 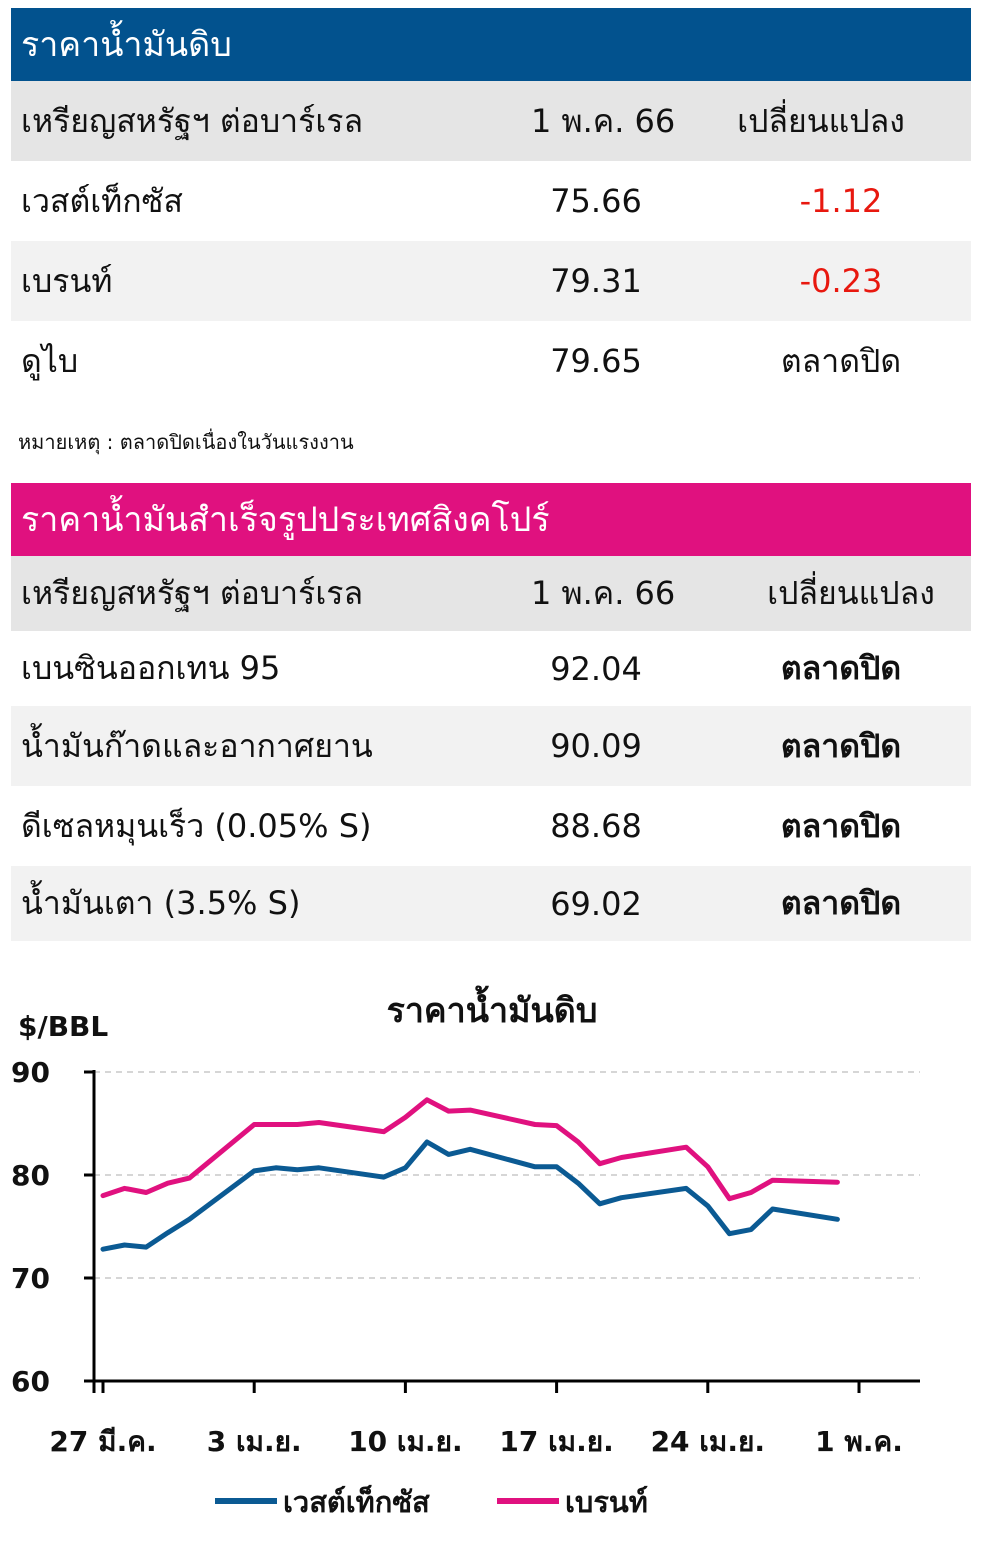 What do you see at coordinates (254, 1441) in the screenshot?
I see `x-tick-label: 3 เม.ย.` at bounding box center [254, 1441].